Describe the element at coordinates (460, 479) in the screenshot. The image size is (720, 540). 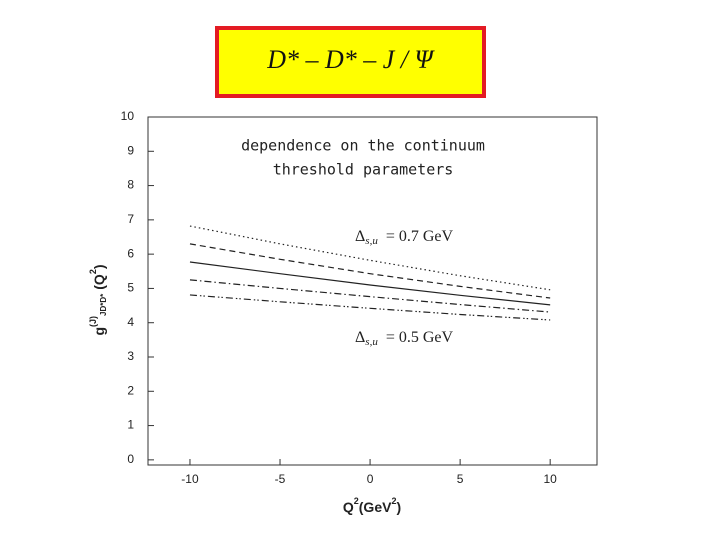
I see `x-tick-label: 5` at that location.